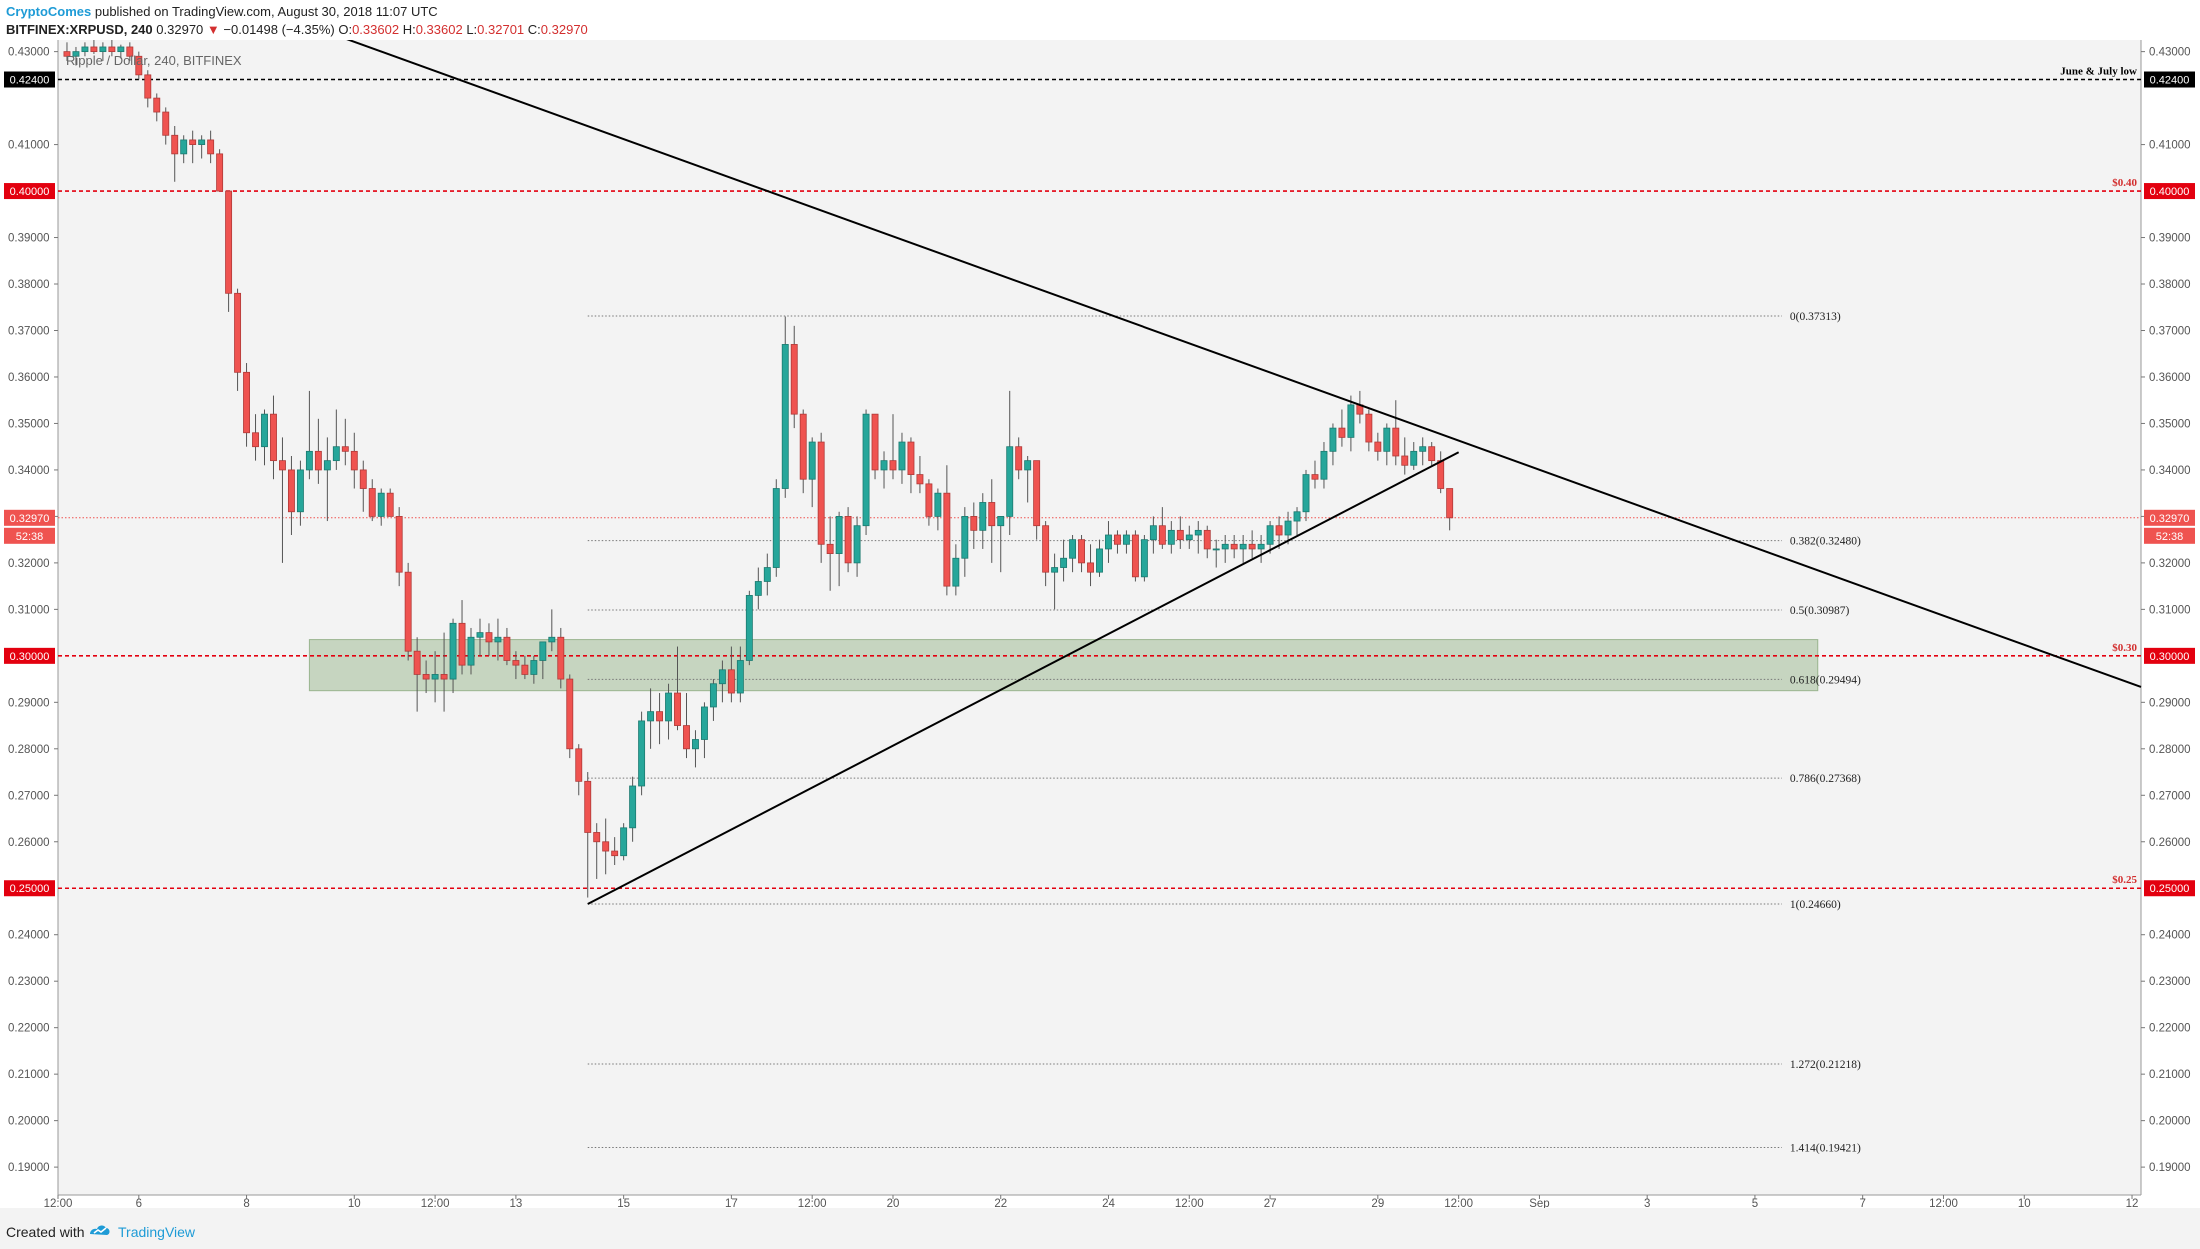 The image size is (2200, 1249). What do you see at coordinates (893, 1203) in the screenshot?
I see `x-tick-label: 20` at bounding box center [893, 1203].